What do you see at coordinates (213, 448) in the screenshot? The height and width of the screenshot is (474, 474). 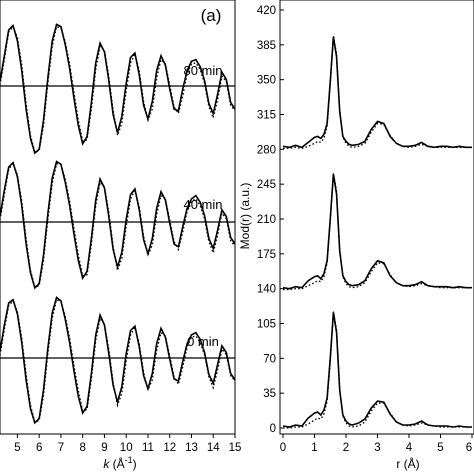 I see `x-tick-label-14: 14` at bounding box center [213, 448].